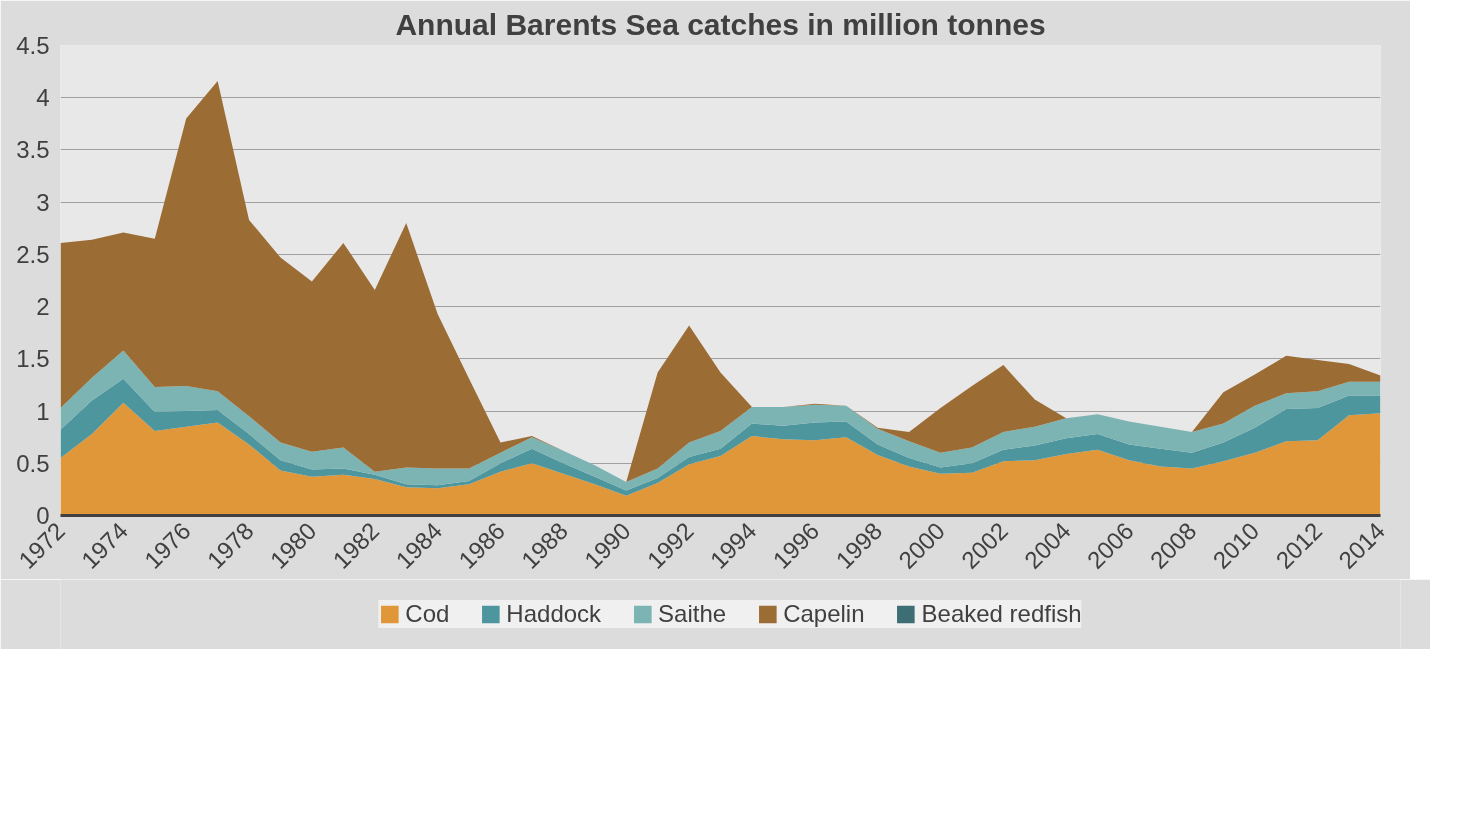 Image resolution: width=1478 pixels, height=823 pixels. I want to click on y-tick-label: 2.5, so click(33, 254).